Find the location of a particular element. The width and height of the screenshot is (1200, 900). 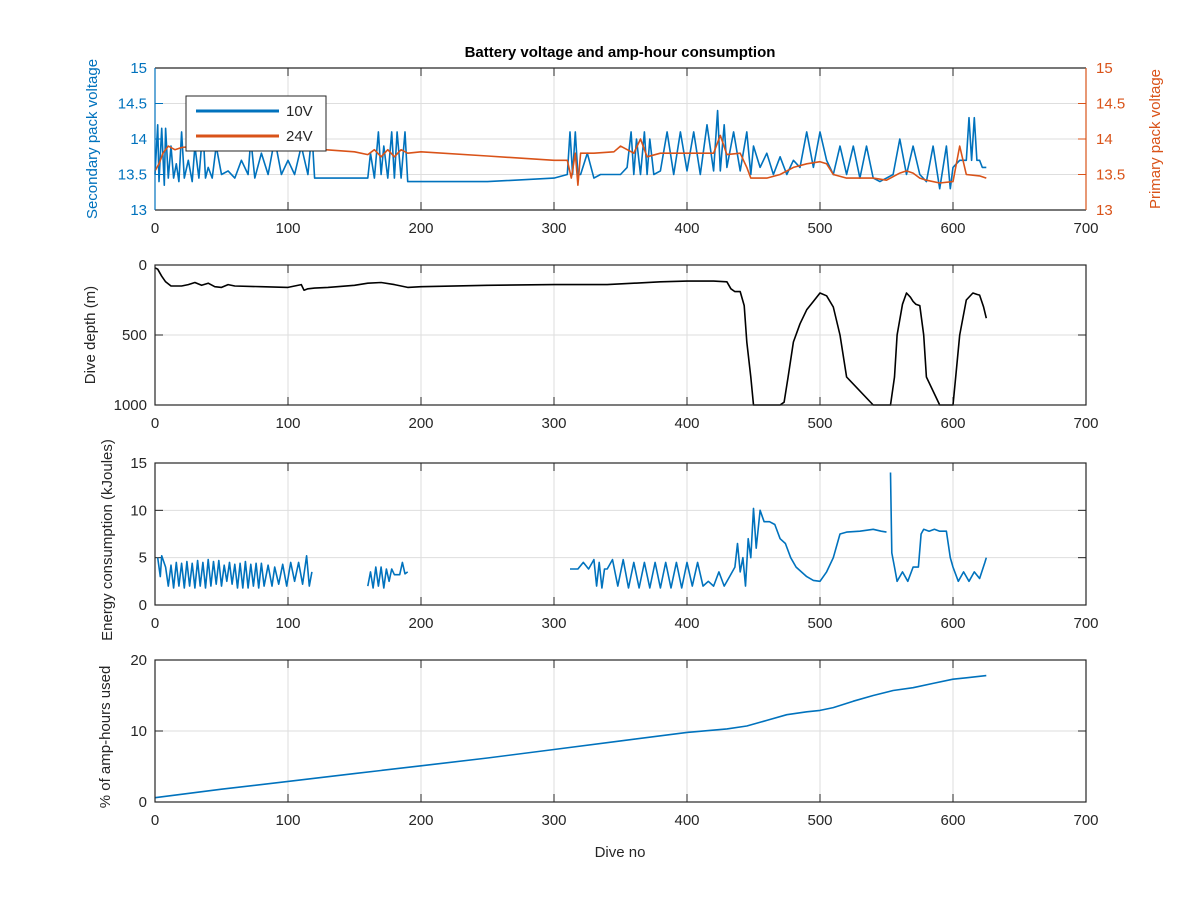

y-tick-label: 14 is located at coordinates (138, 139).